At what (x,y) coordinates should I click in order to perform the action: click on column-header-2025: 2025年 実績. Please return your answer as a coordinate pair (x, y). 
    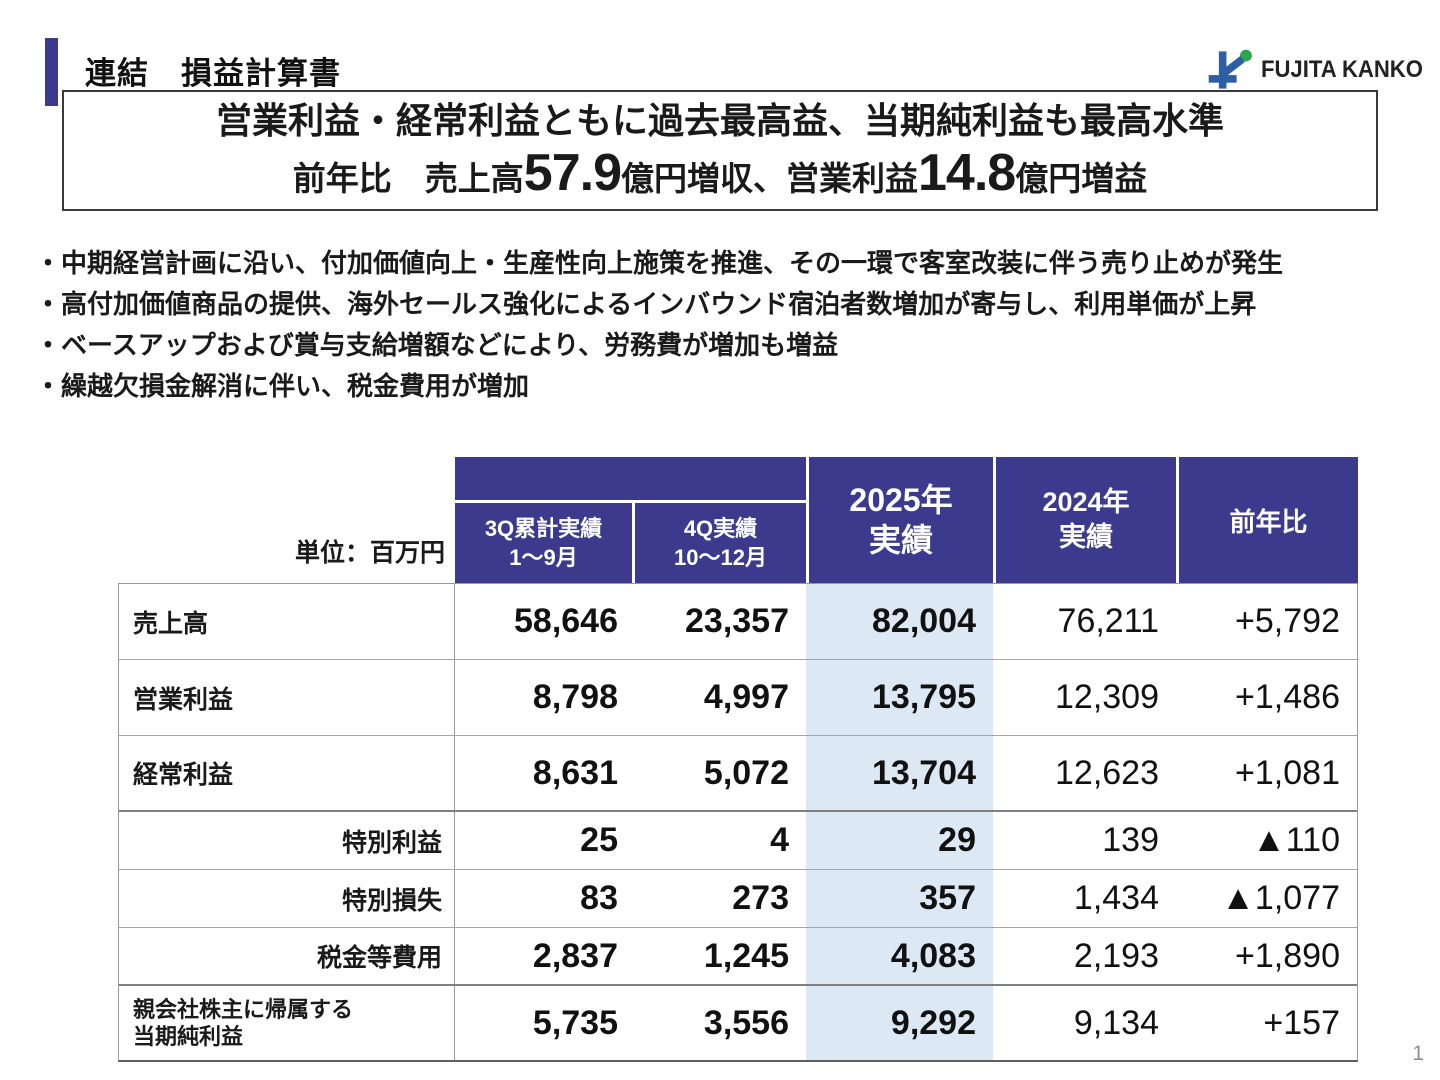
    Looking at the image, I should click on (899, 520).